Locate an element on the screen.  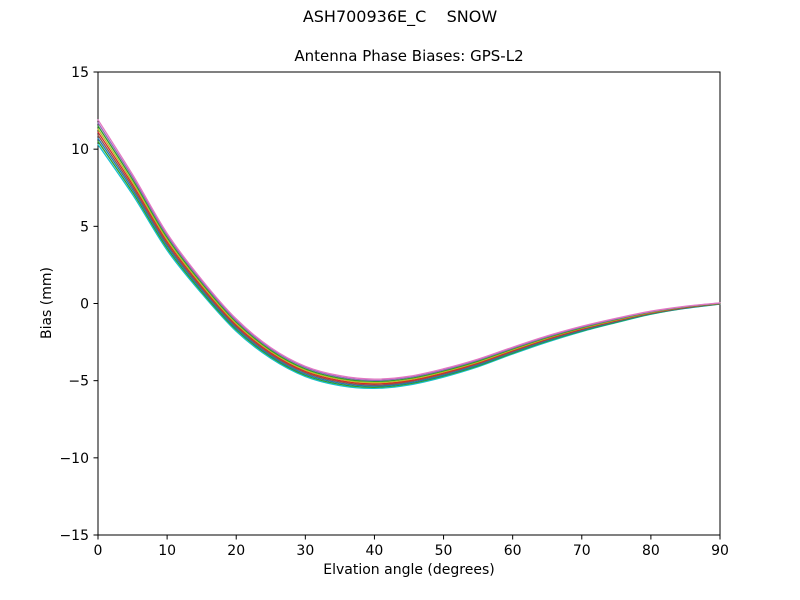
figure-title: ASH700936E_C SNOW is located at coordinates (400, 16).